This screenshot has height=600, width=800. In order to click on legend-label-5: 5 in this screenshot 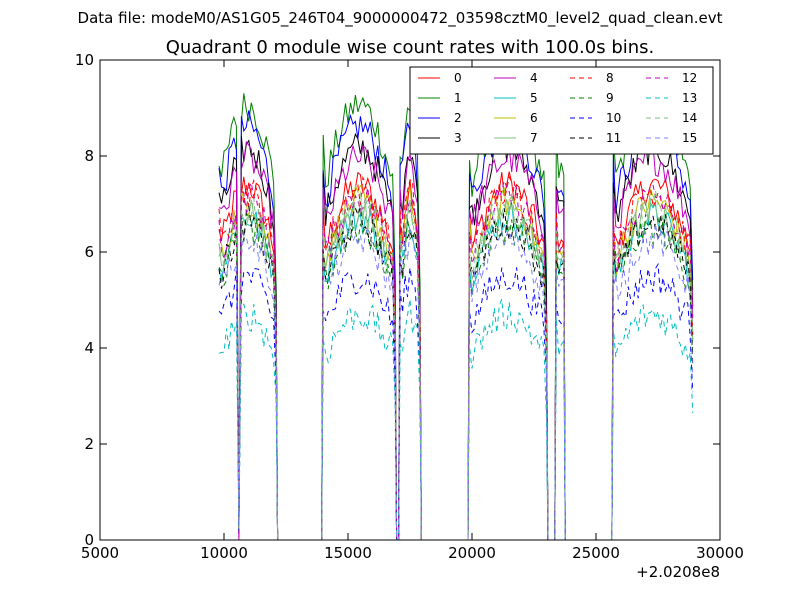, I will do `click(534, 98)`.